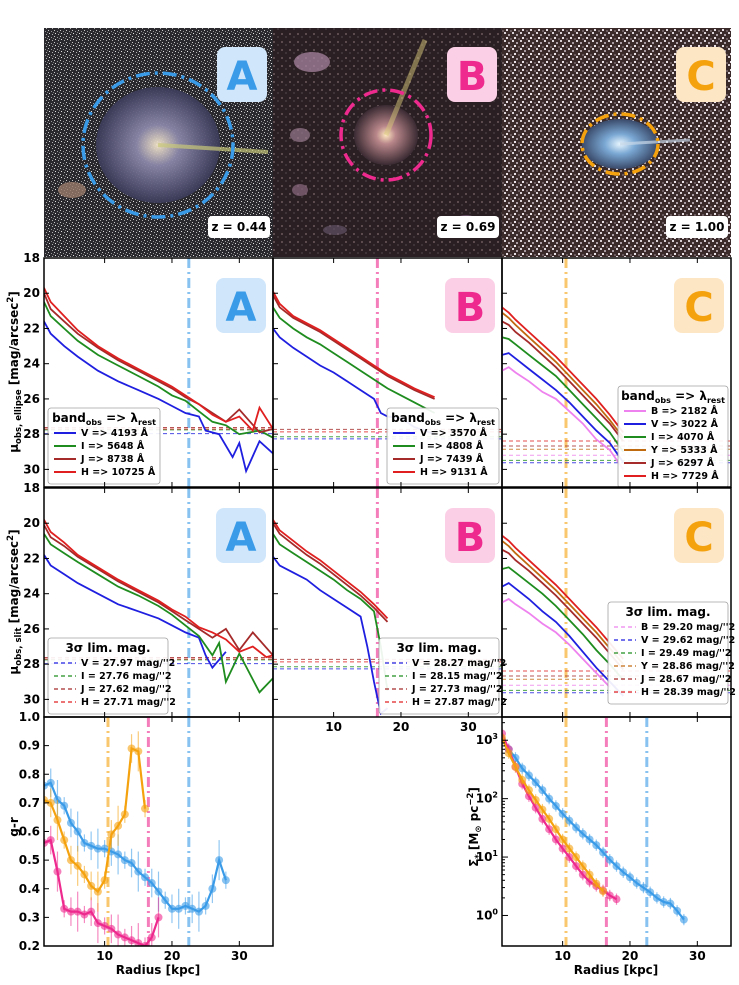 This screenshot has width=739, height=985. Describe the element at coordinates (29, 917) in the screenshot. I see `y-tick-label: 0.3` at that location.